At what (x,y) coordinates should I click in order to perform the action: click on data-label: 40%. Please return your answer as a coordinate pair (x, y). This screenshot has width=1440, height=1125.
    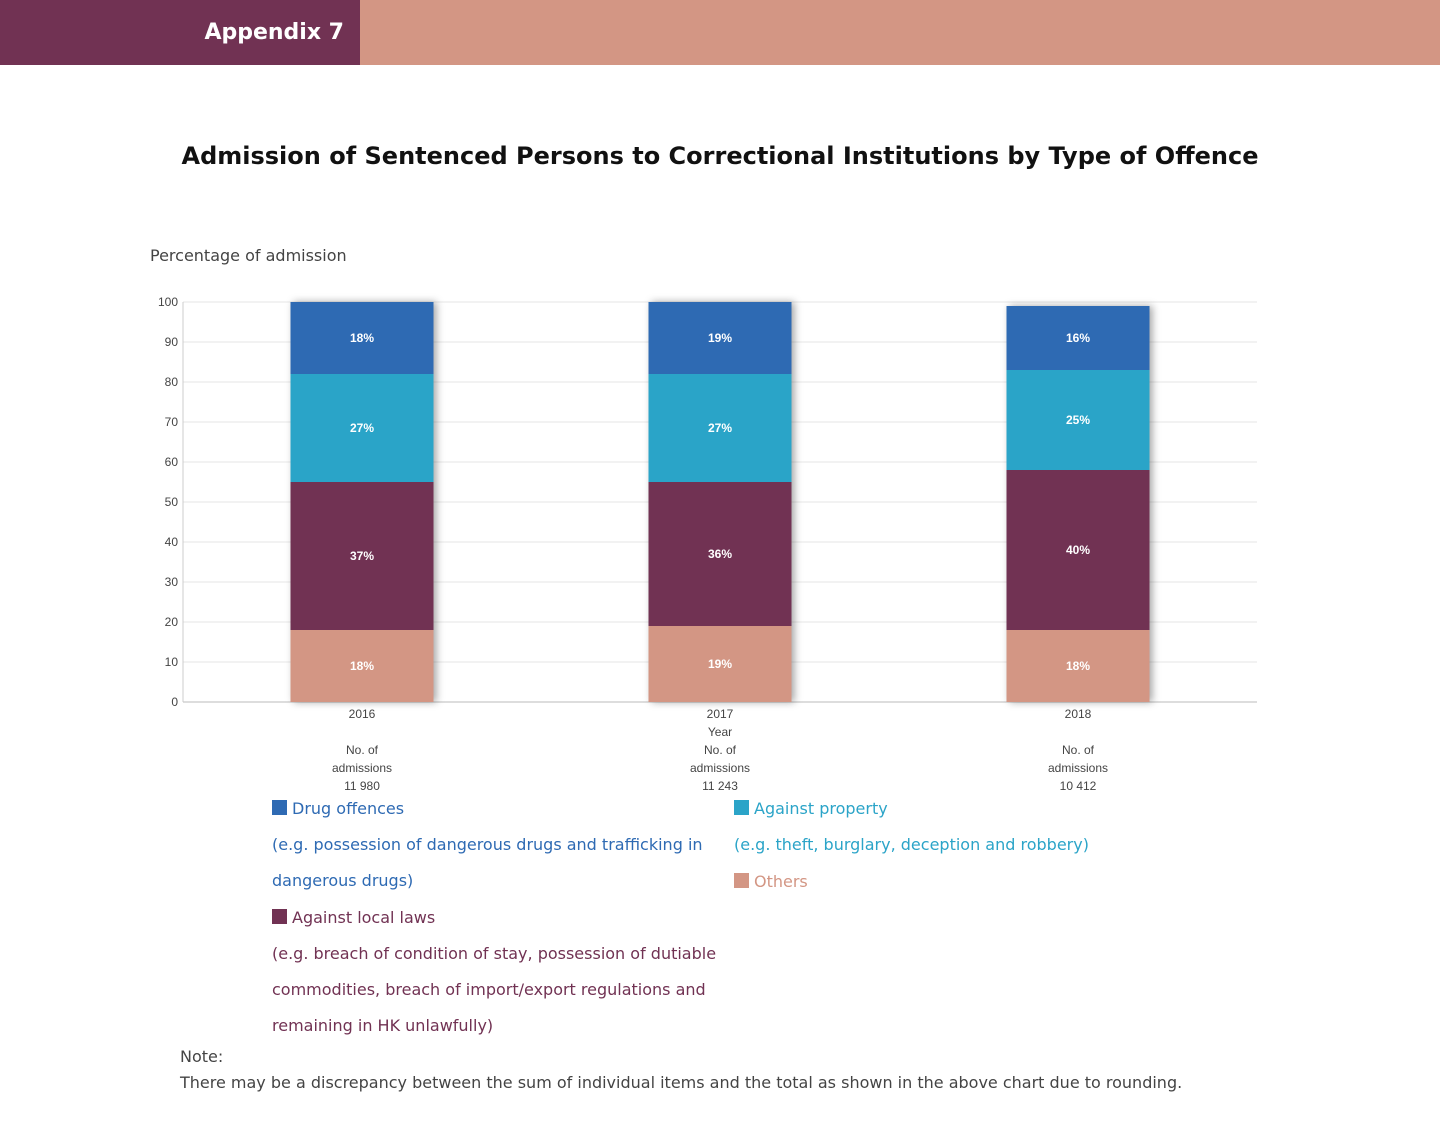
    Looking at the image, I should click on (1078, 550).